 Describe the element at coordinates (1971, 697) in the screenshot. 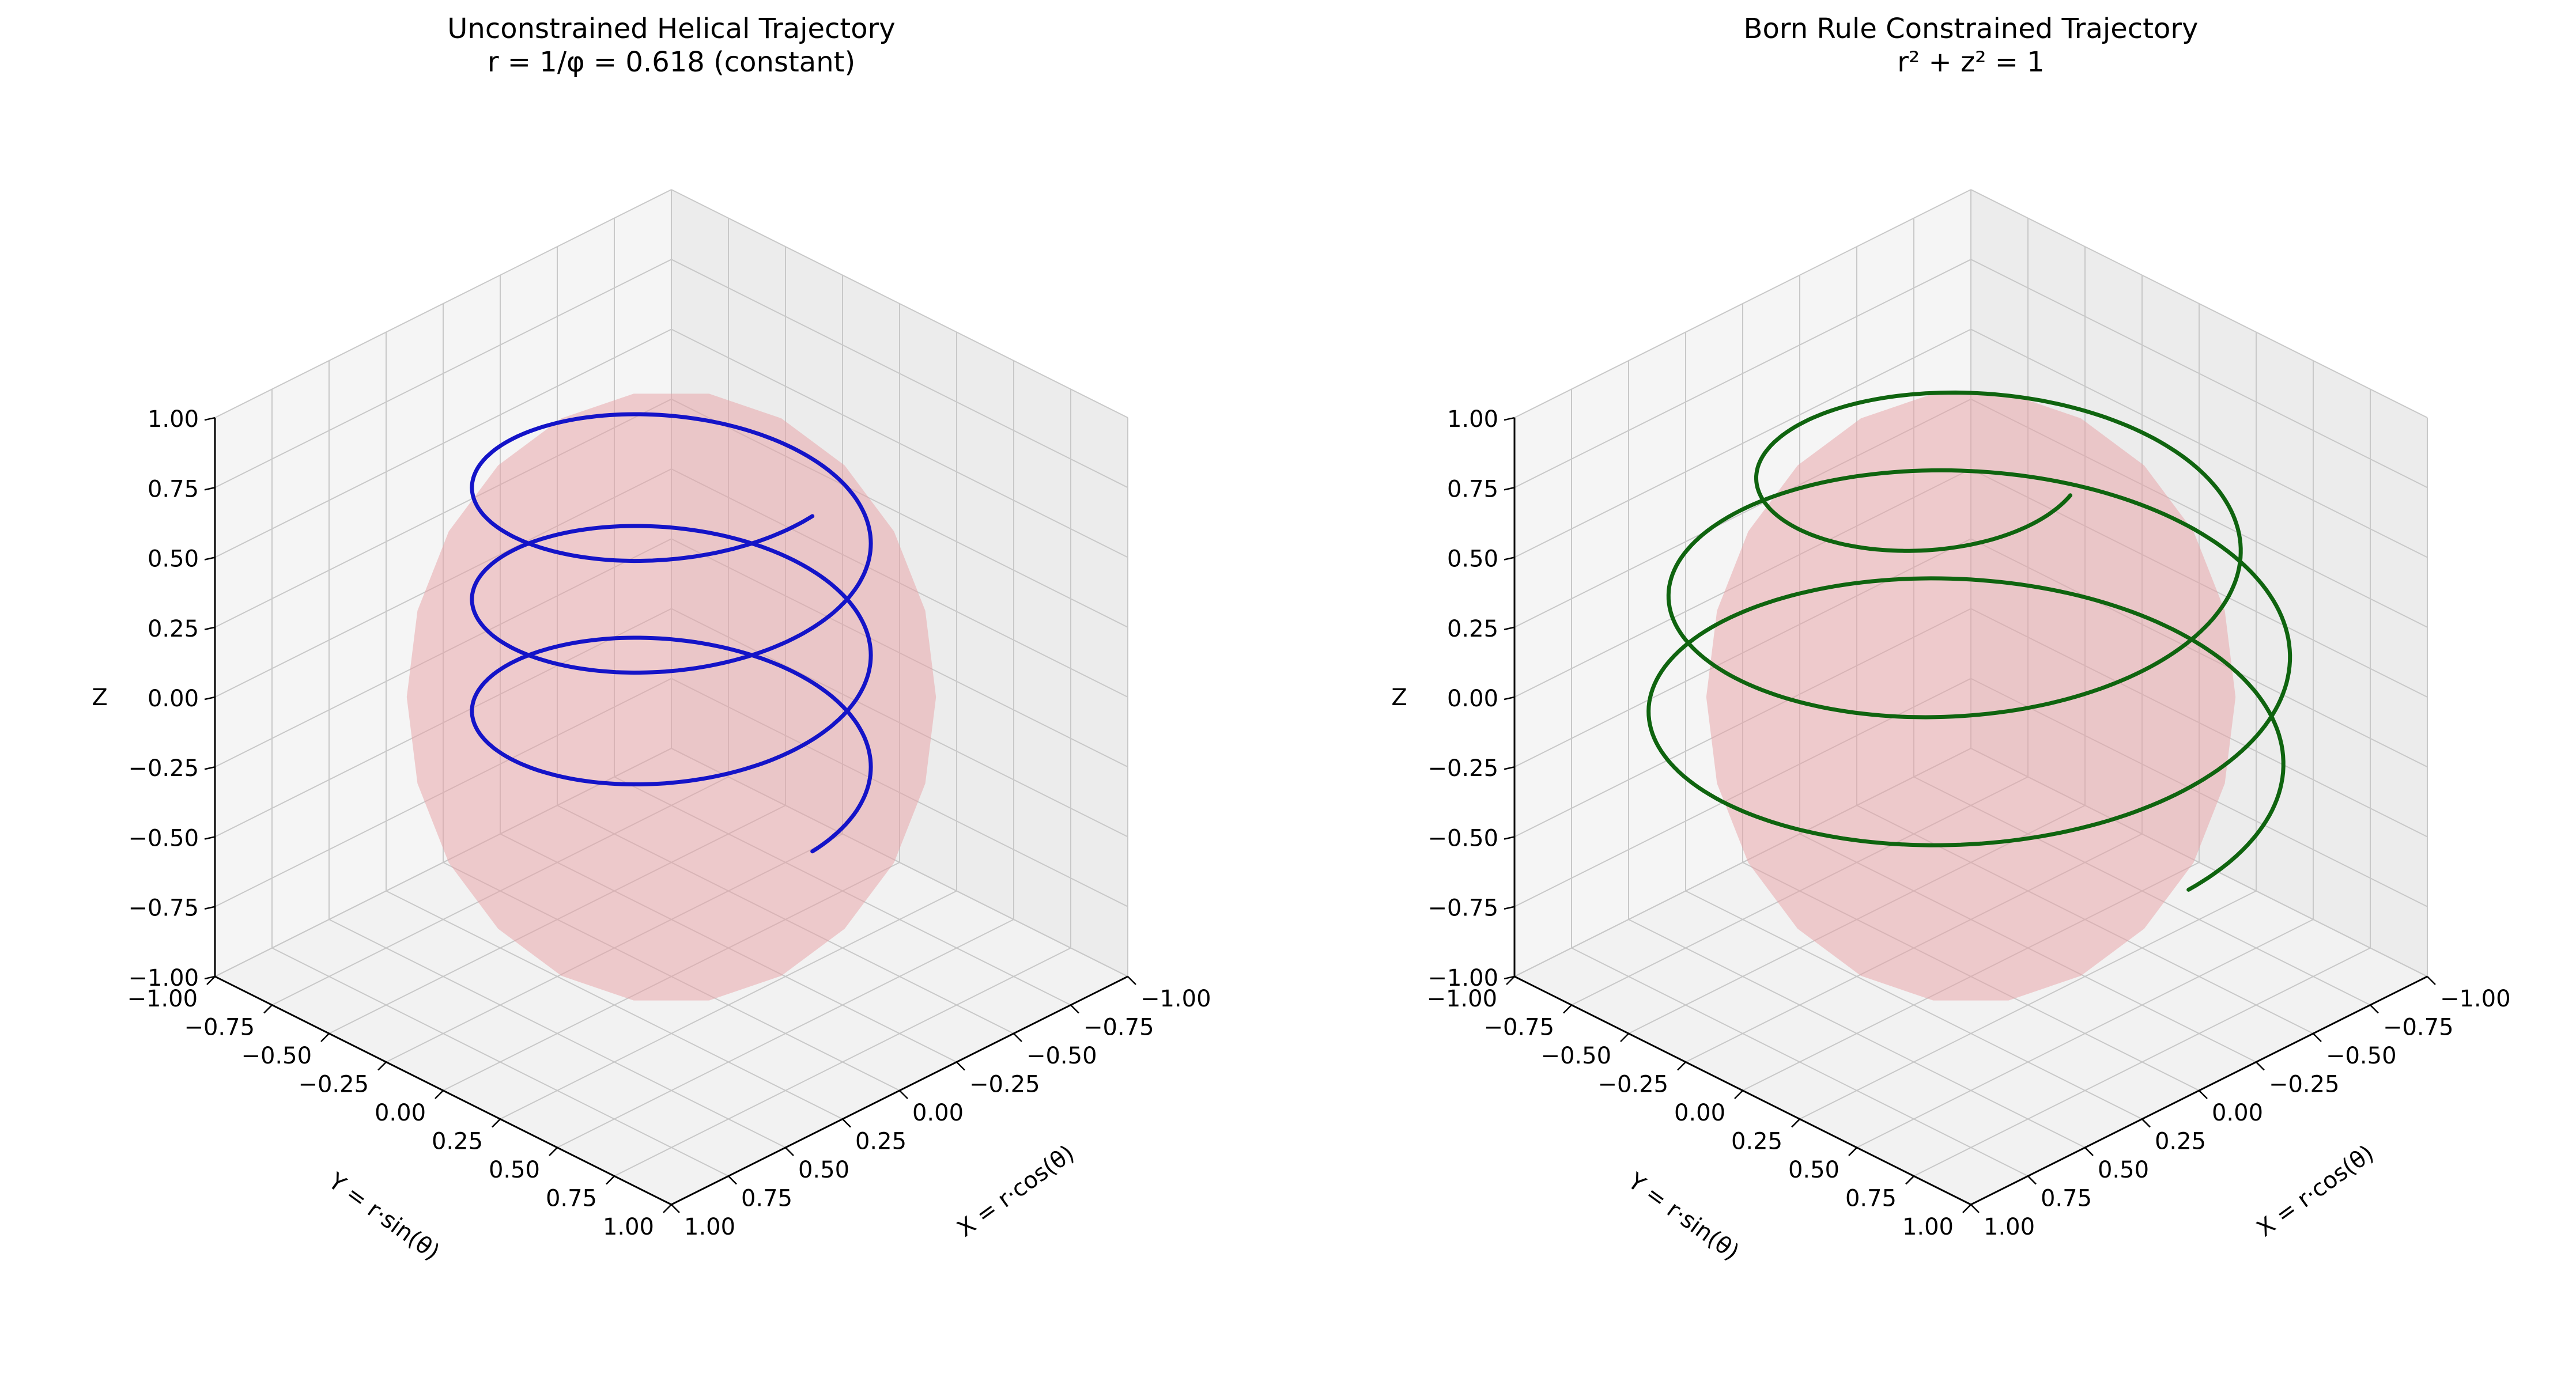

I see `sphere-surface` at that location.